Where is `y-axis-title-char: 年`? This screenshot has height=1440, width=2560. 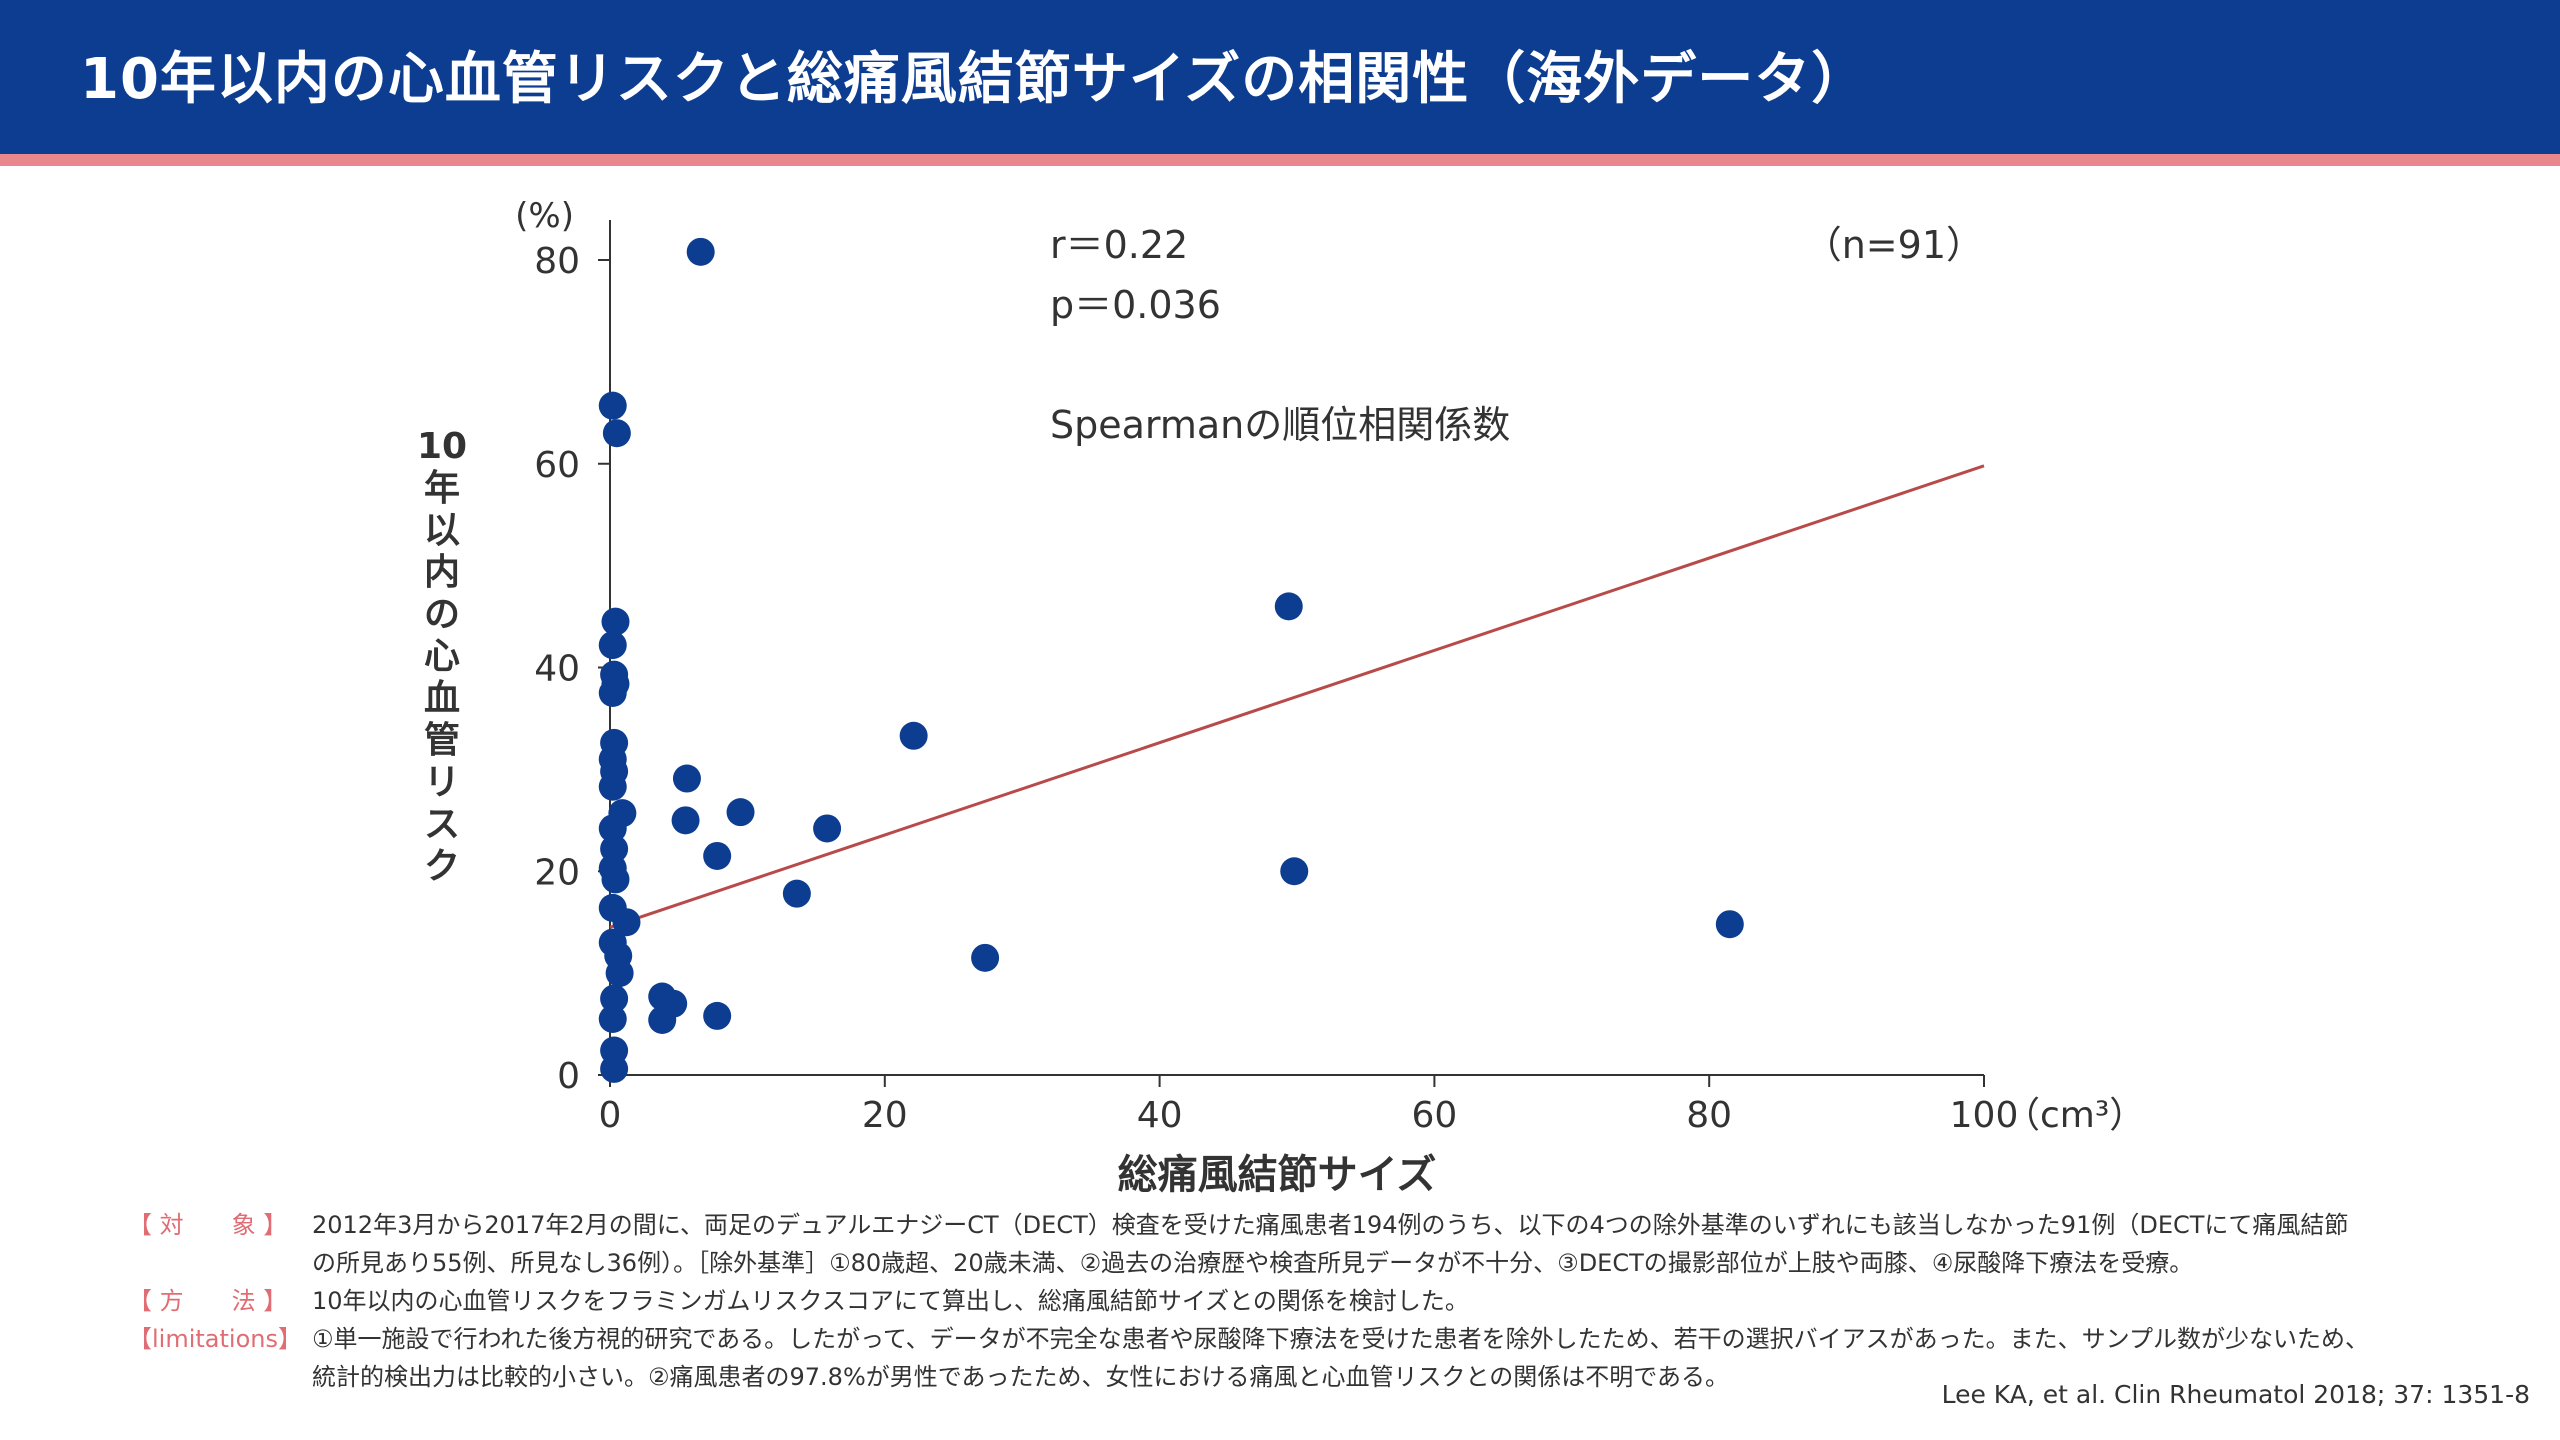 y-axis-title-char: 年 is located at coordinates (442, 488).